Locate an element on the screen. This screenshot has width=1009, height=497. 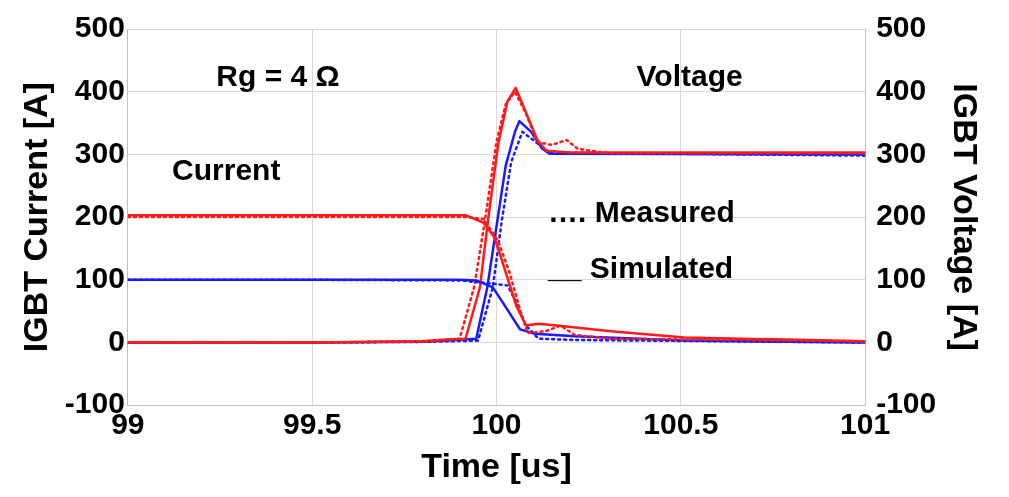
y2-tick-label: 0 is located at coordinates (884, 340).